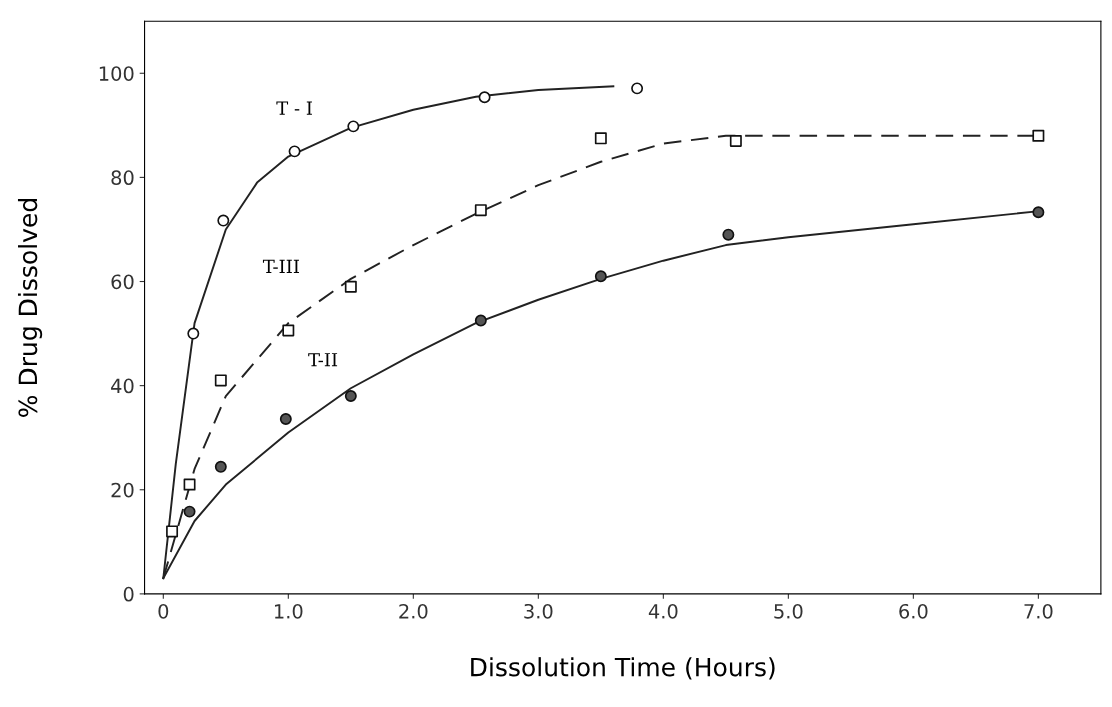 This screenshot has height=707, width=1112. I want to click on x-tick-label: 4.0, so click(663, 611).